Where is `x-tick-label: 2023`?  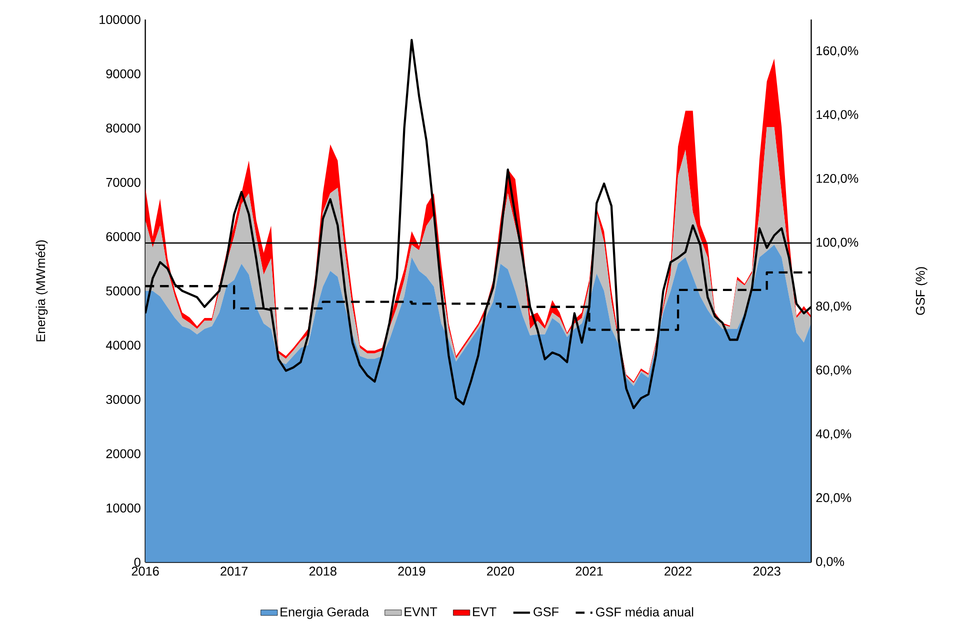 x-tick-label: 2023 is located at coordinates (766, 571).